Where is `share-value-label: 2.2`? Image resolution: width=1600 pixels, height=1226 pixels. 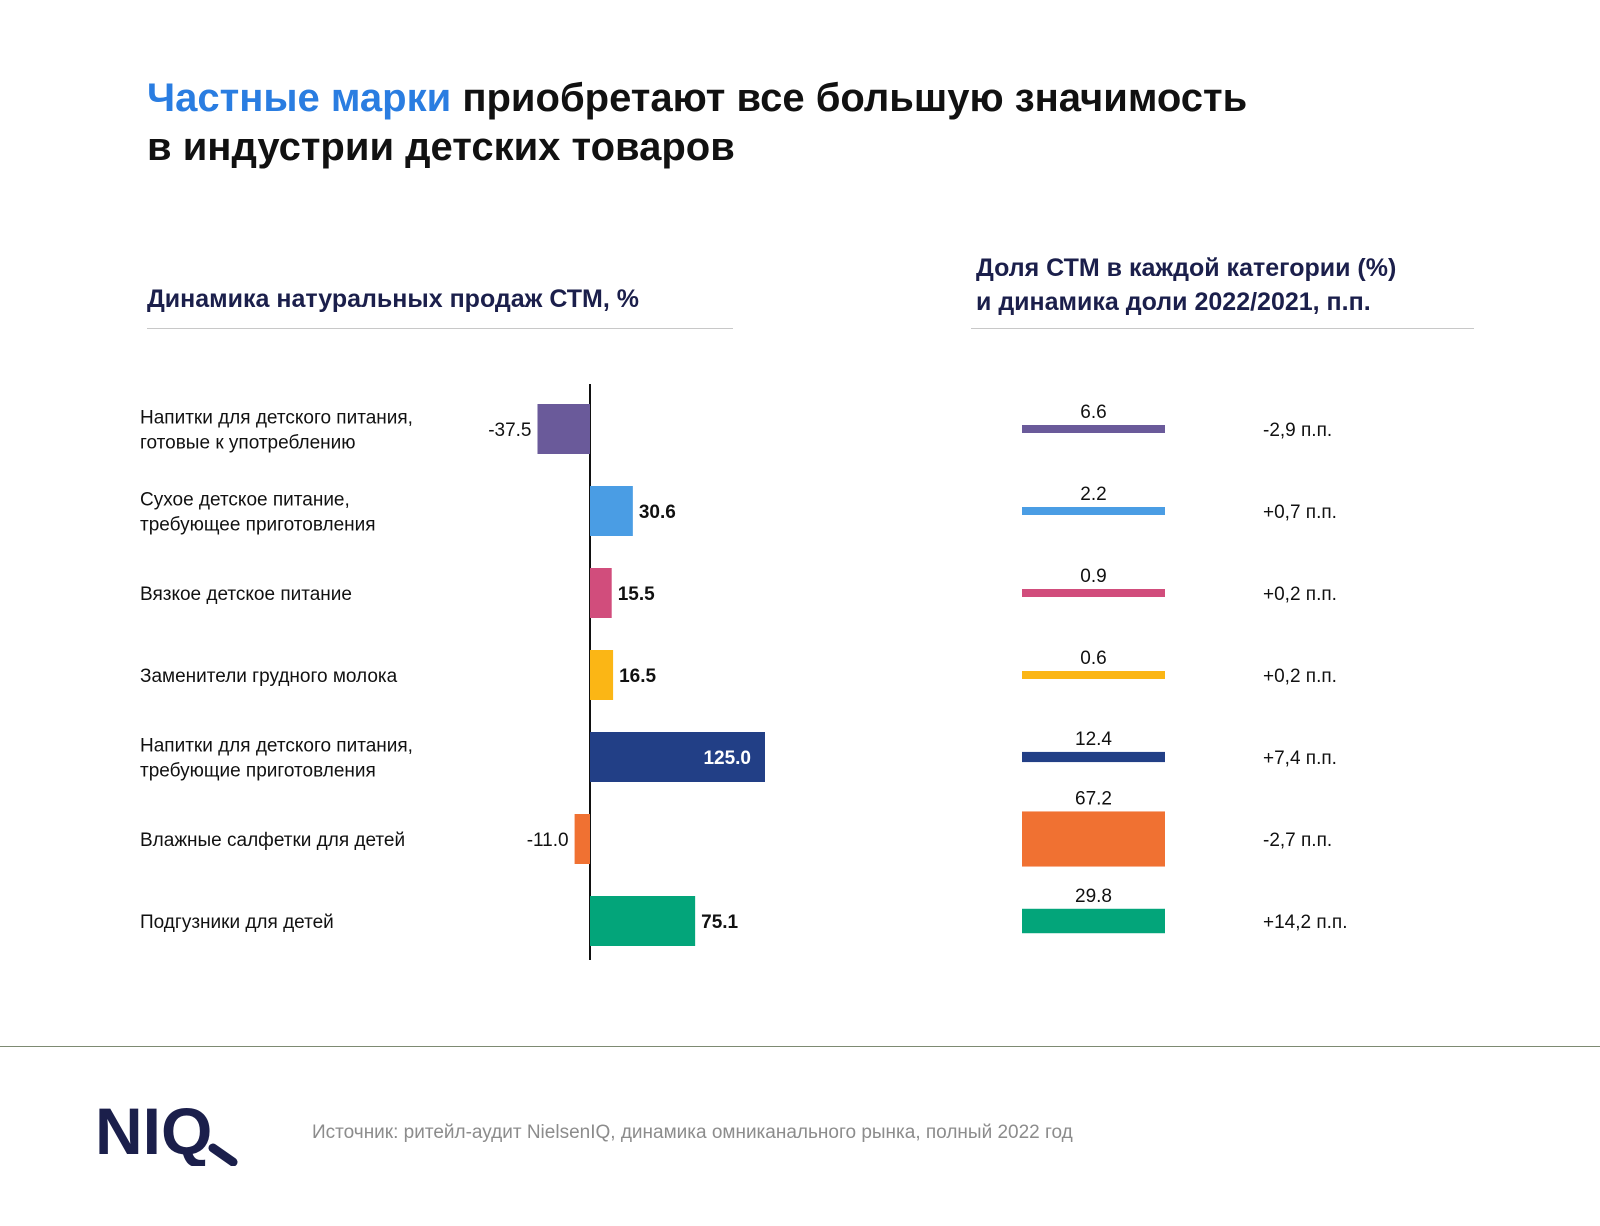 share-value-label: 2.2 is located at coordinates (1093, 494).